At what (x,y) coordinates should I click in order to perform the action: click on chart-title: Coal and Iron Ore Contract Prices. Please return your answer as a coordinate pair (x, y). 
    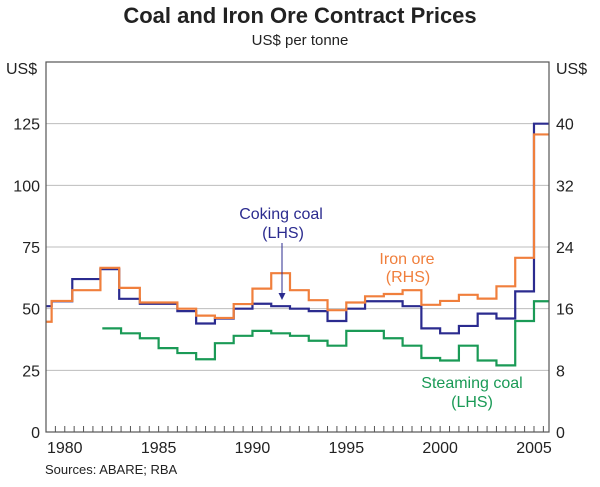
    Looking at the image, I should click on (300, 15).